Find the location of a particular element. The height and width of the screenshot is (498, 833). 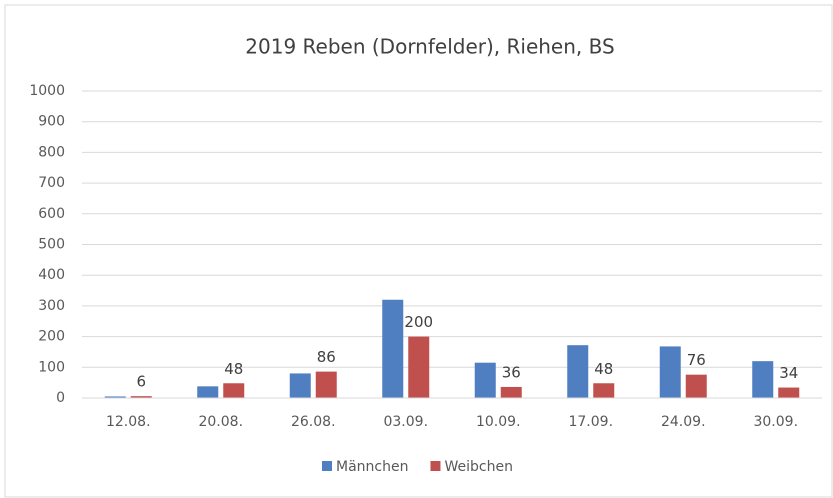

legend-label: Männchen is located at coordinates (372, 467).